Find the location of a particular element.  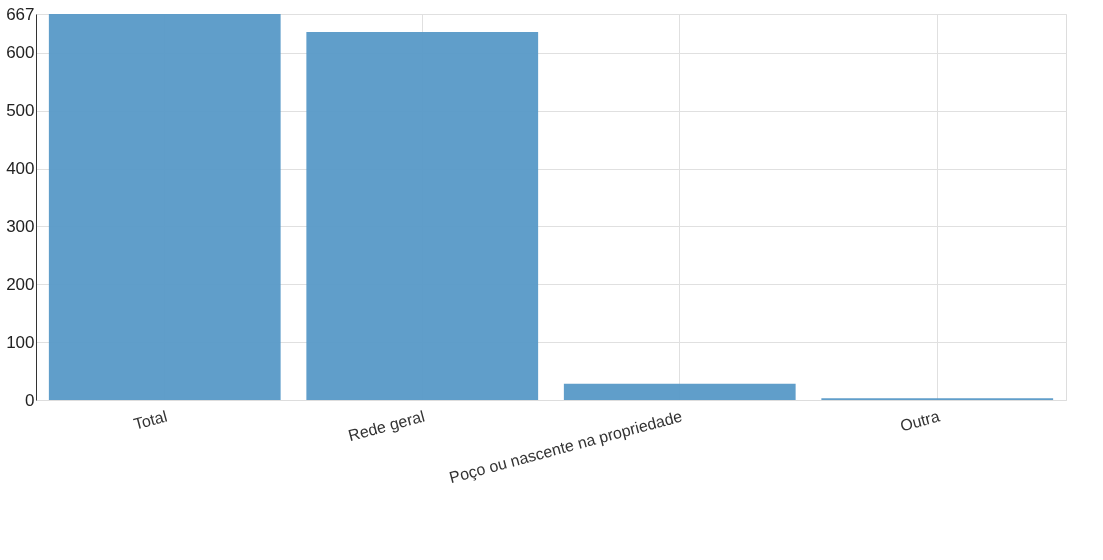

y-tick-label: 400 is located at coordinates (20, 169).